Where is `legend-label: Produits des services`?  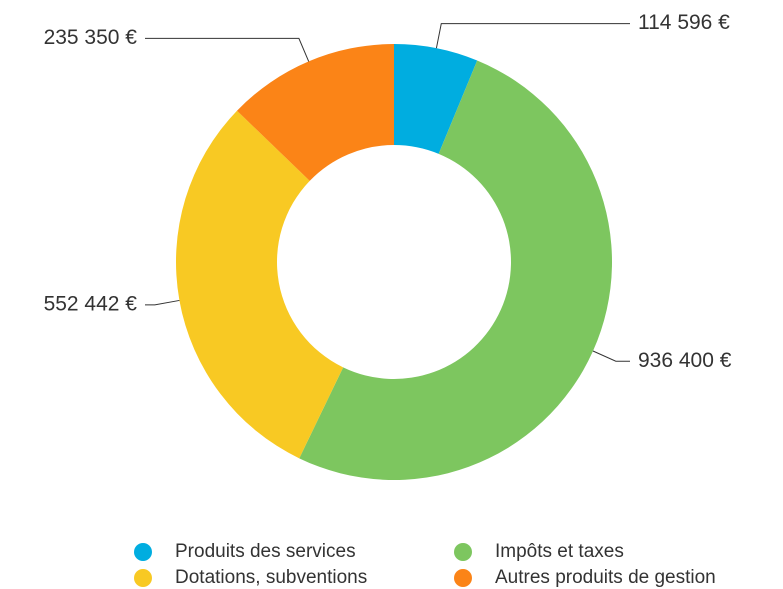
legend-label: Produits des services is located at coordinates (265, 551).